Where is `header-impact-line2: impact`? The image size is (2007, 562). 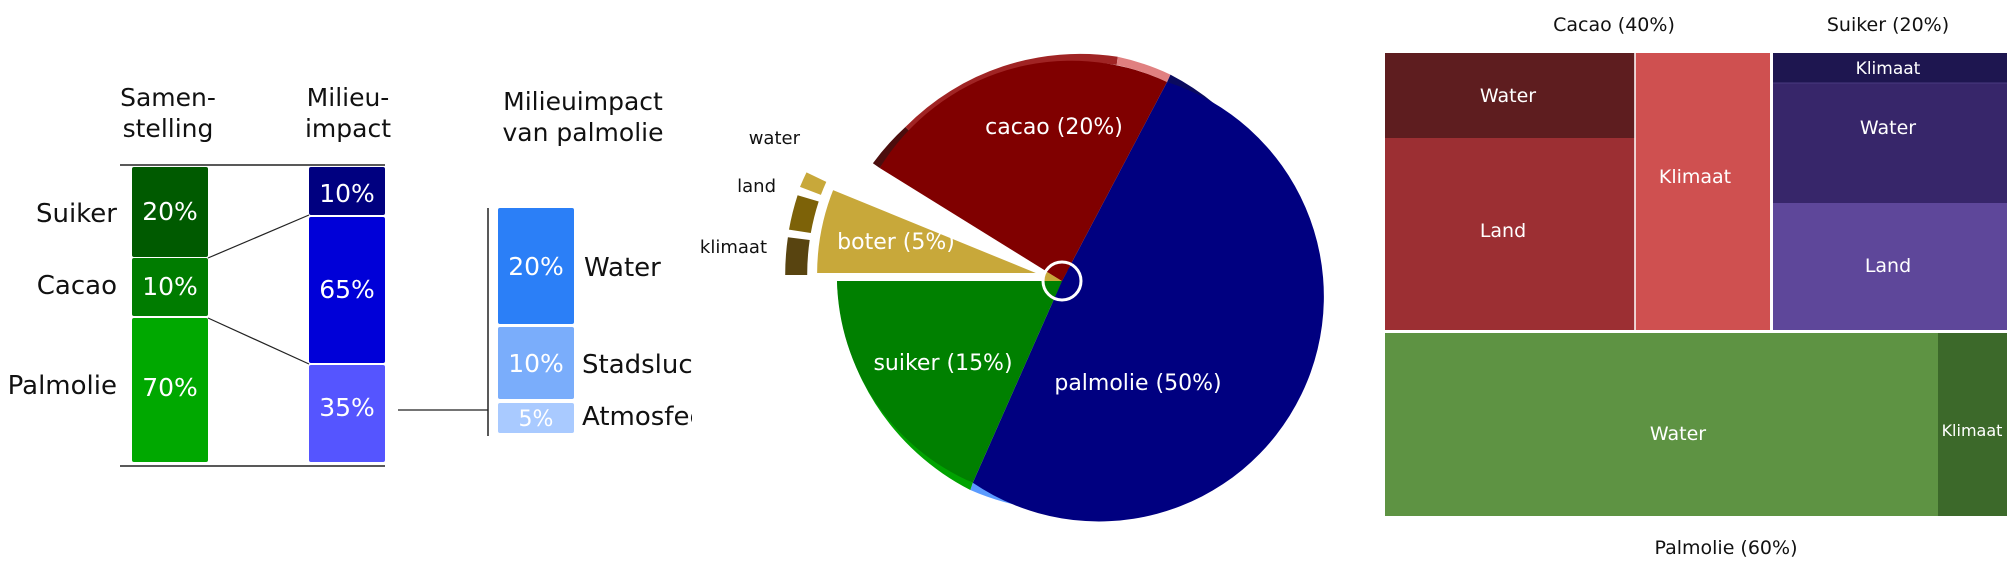 header-impact-line2: impact is located at coordinates (348, 128).